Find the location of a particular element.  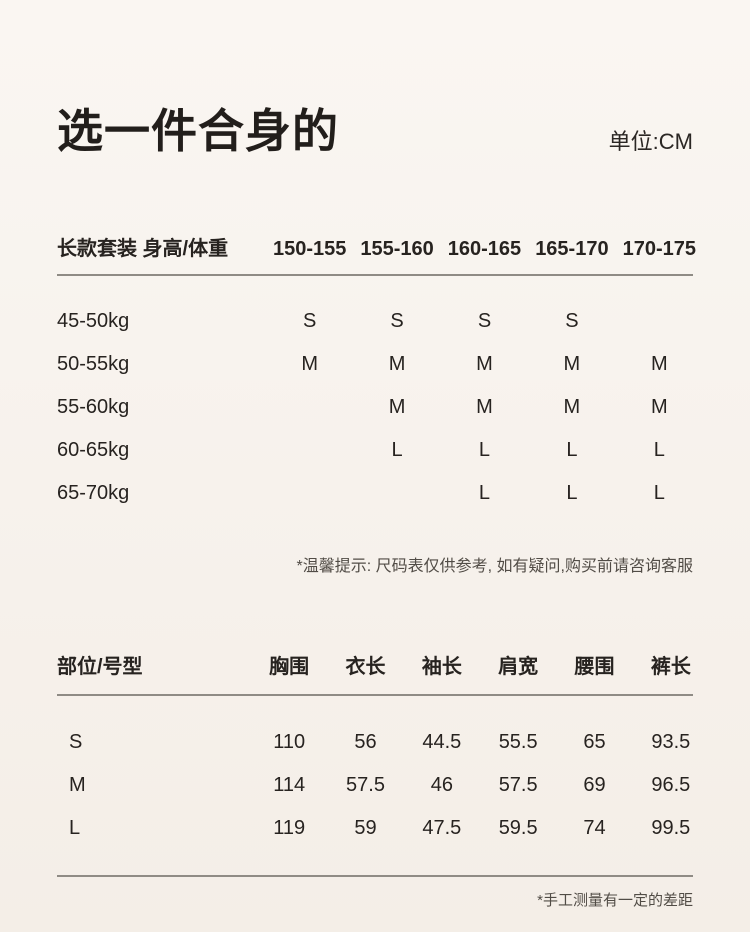

measurement-cell: 59 is located at coordinates (365, 828).